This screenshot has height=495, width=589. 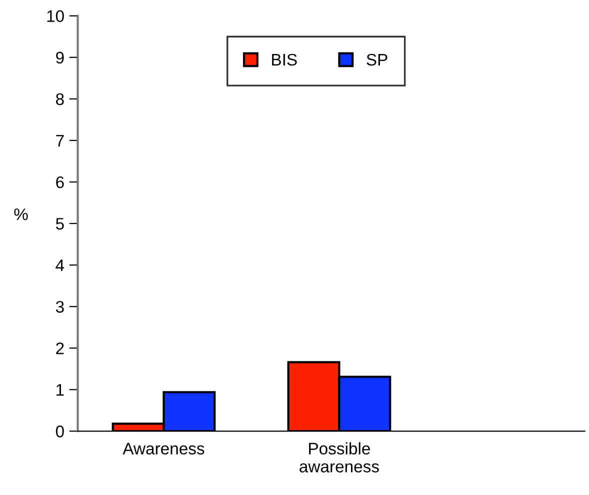 I want to click on y-tick-label: 10, so click(x=55, y=16).